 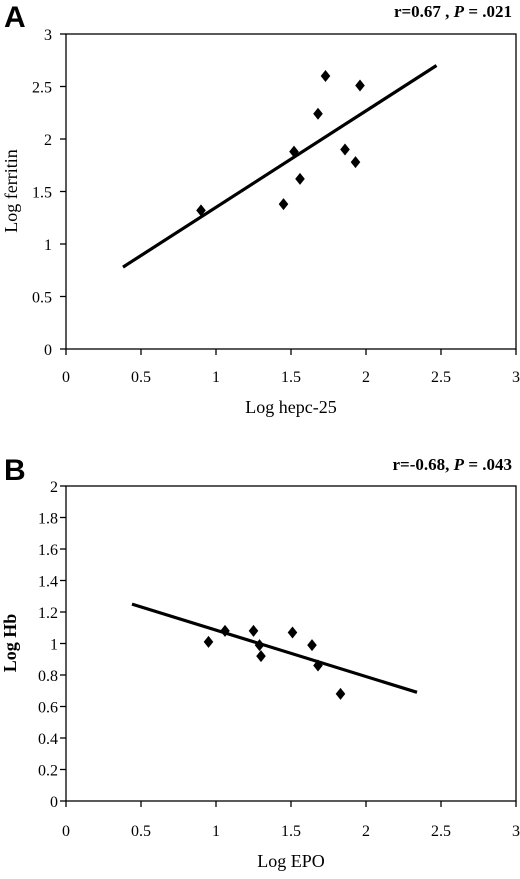 I want to click on stat-r: r=-0.68,, so click(x=421, y=464).